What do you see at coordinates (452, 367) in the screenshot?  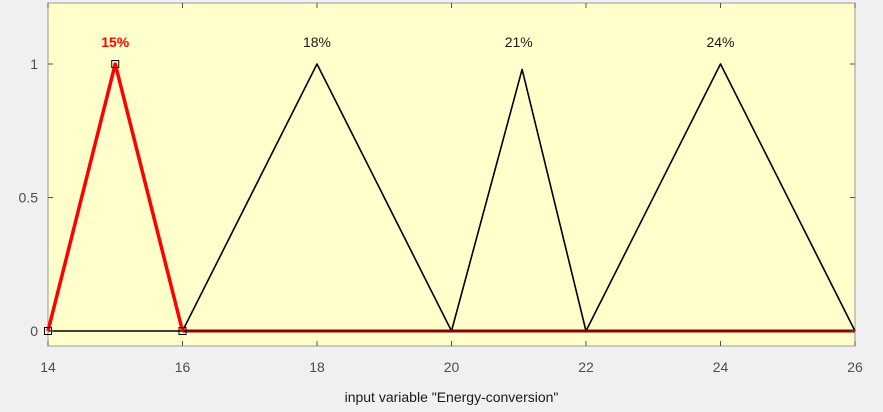 I see `x-tick-label: 20` at bounding box center [452, 367].